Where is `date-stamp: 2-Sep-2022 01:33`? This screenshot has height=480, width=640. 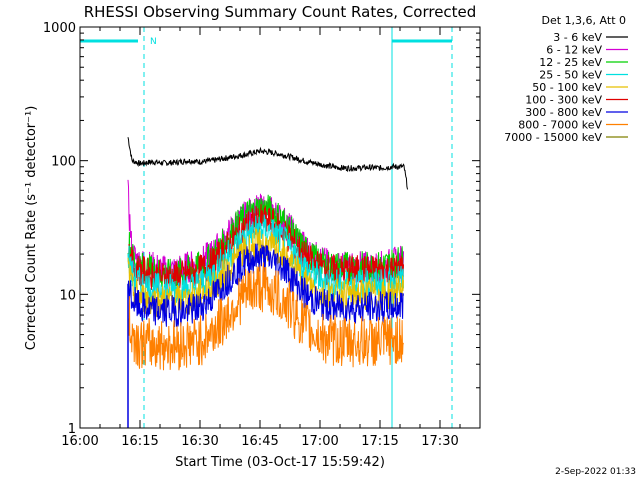
date-stamp: 2-Sep-2022 01:33 is located at coordinates (595, 472).